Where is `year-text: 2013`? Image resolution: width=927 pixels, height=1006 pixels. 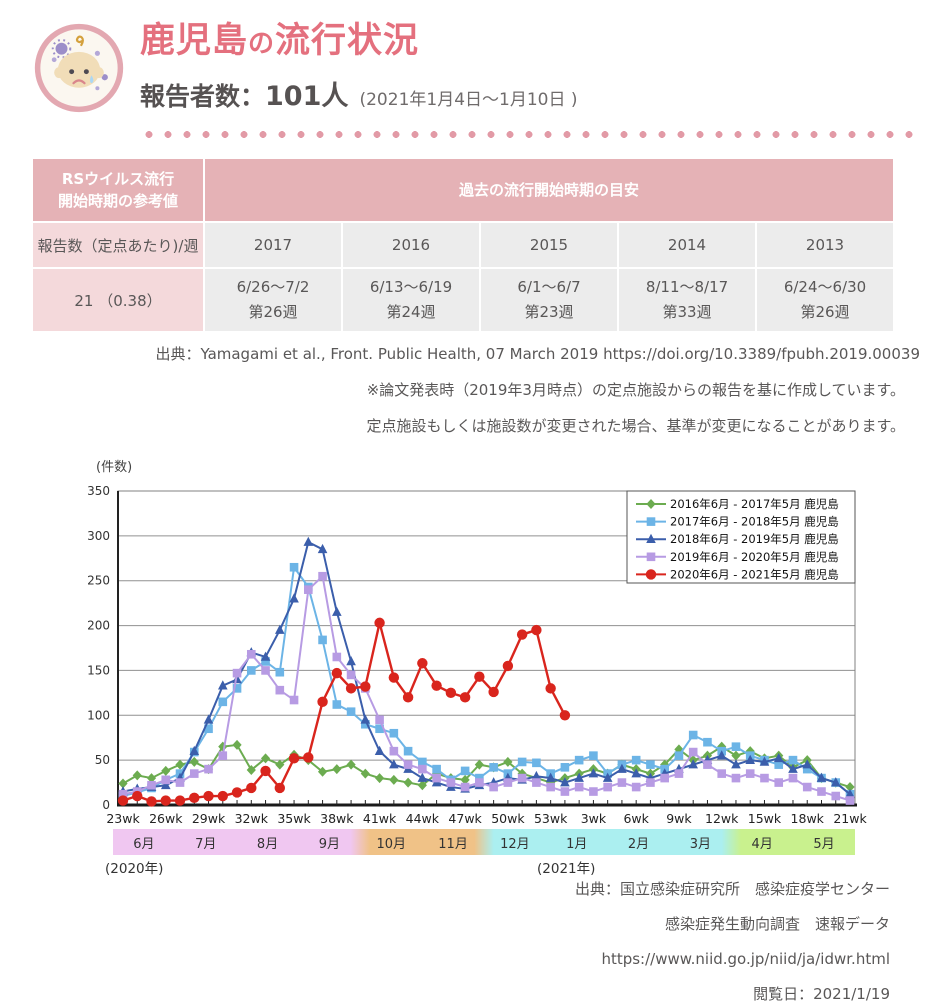 year-text: 2013 is located at coordinates (825, 245).